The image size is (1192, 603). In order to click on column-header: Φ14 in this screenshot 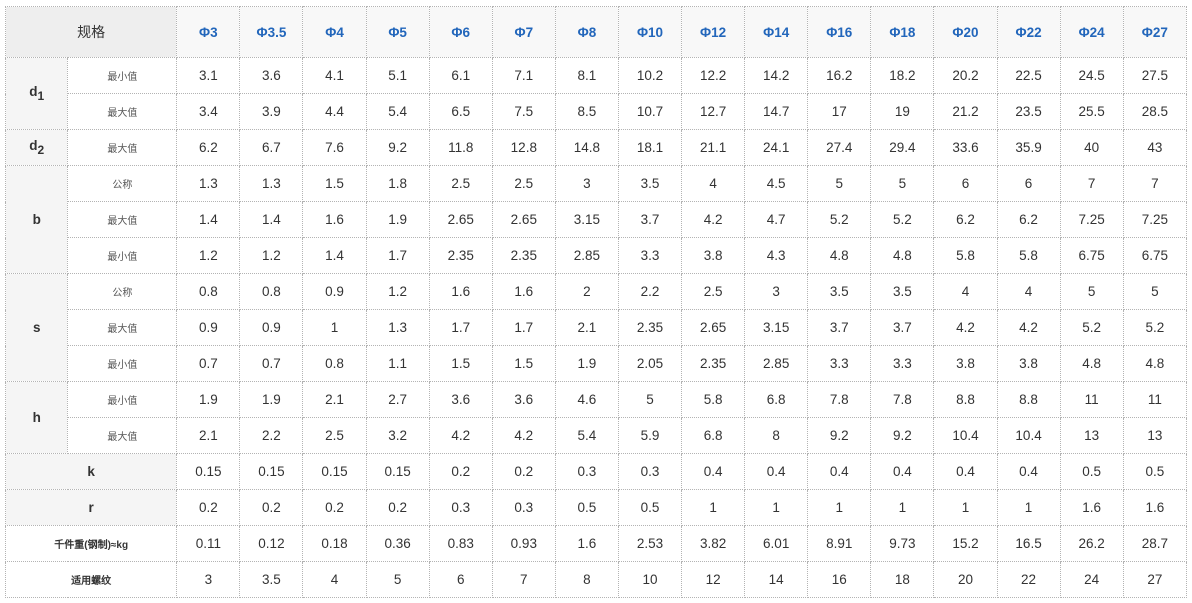, I will do `click(776, 32)`.